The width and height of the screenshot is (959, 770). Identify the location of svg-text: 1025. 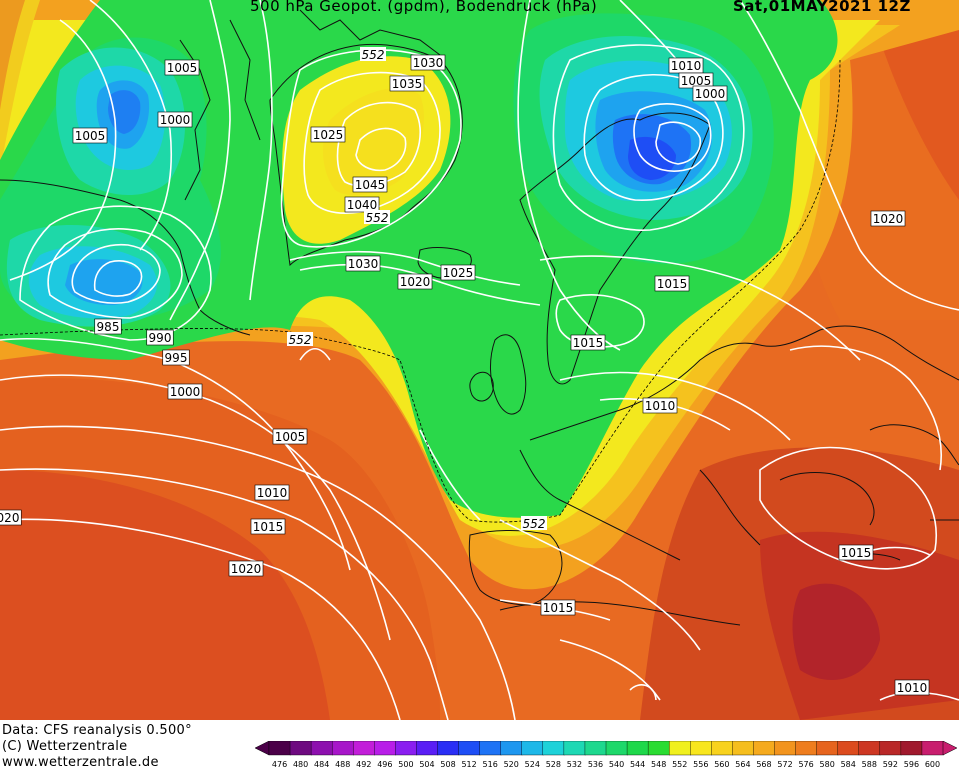
(458, 273).